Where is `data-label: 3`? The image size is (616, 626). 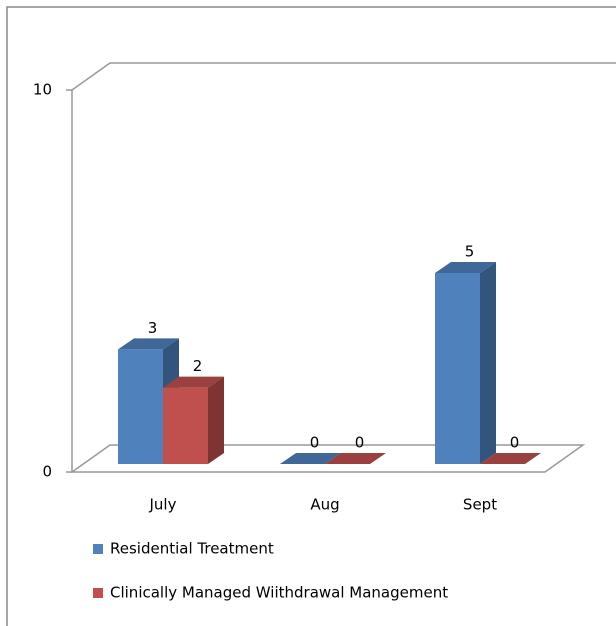 data-label: 3 is located at coordinates (153, 328).